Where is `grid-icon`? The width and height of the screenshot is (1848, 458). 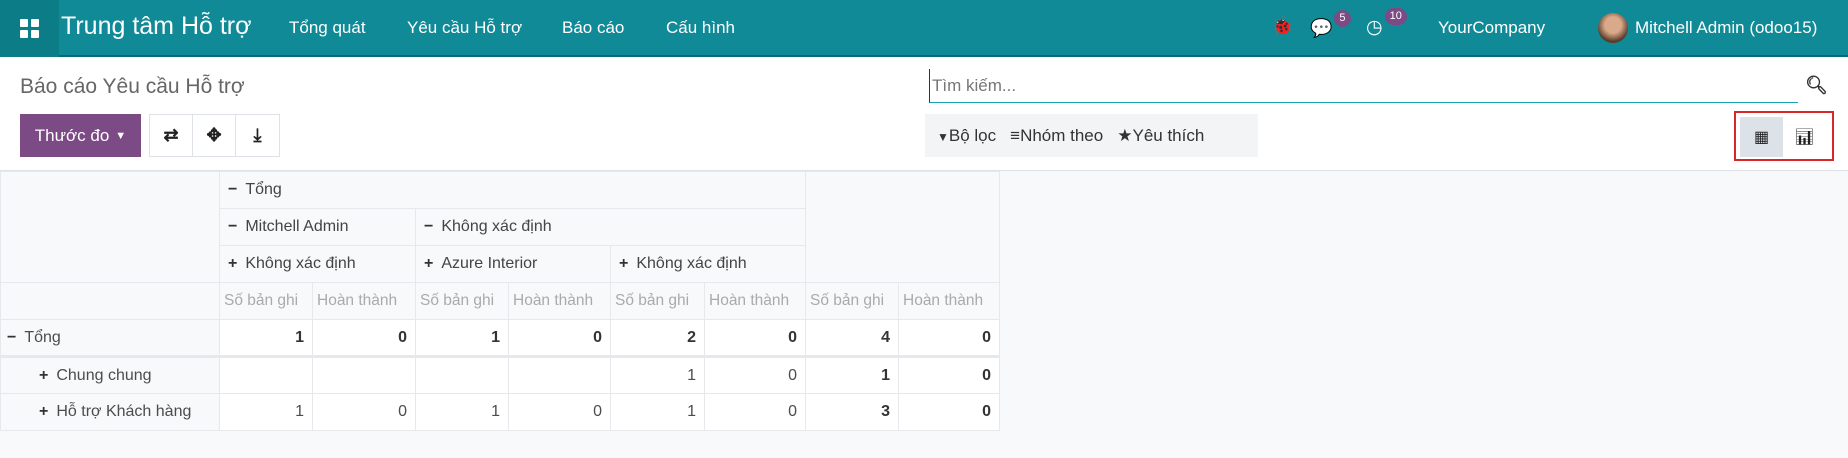 grid-icon is located at coordinates (29, 28).